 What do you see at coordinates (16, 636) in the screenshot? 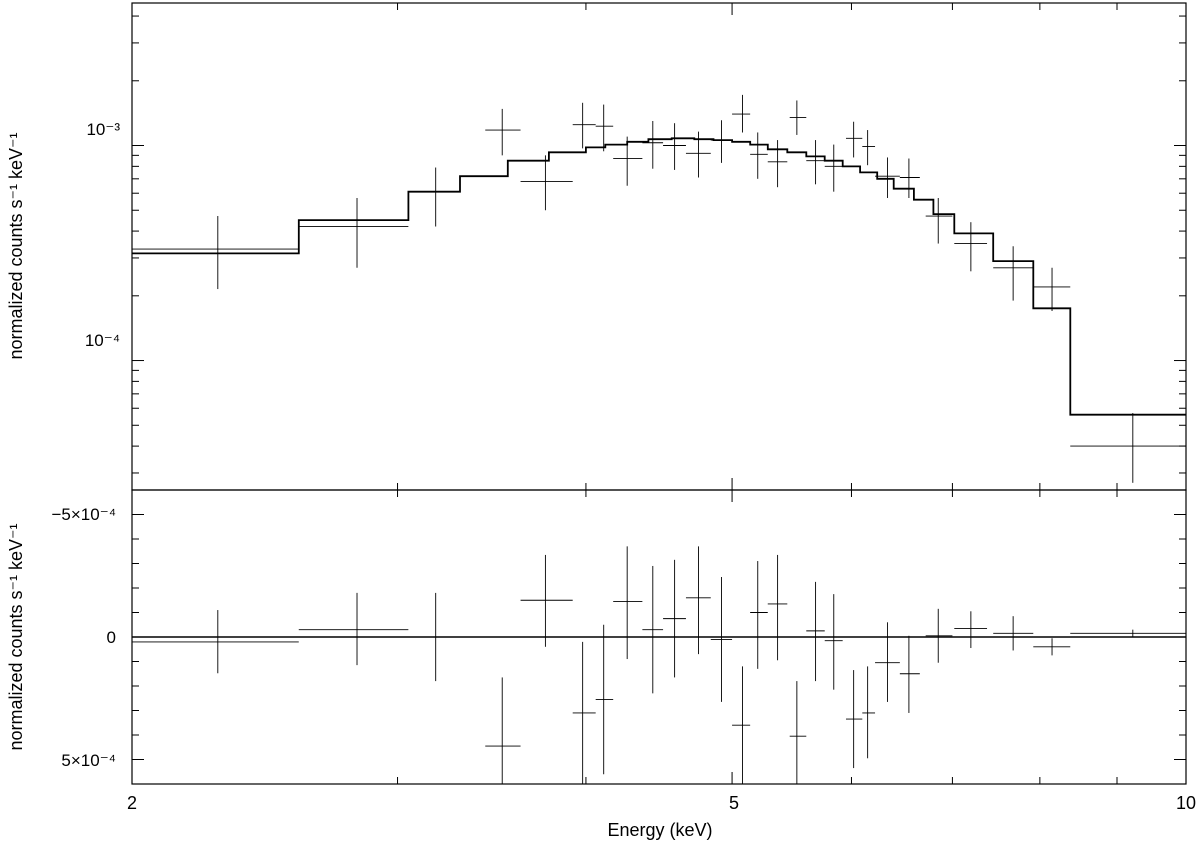
I see `bottom-y-axis-label: normalized counts s⁻¹ keV⁻¹` at bounding box center [16, 636].